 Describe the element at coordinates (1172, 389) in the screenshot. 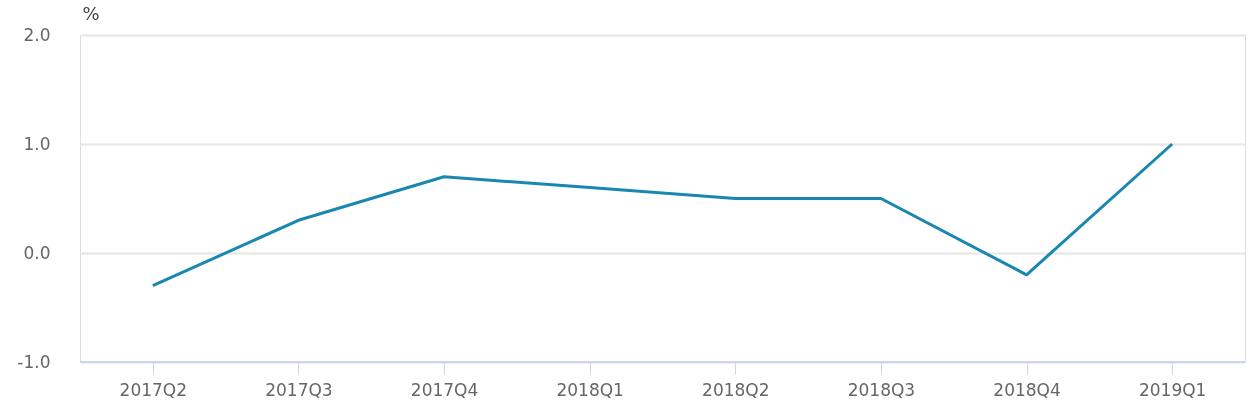

I see `x-tick-label: 2019Q1` at that location.